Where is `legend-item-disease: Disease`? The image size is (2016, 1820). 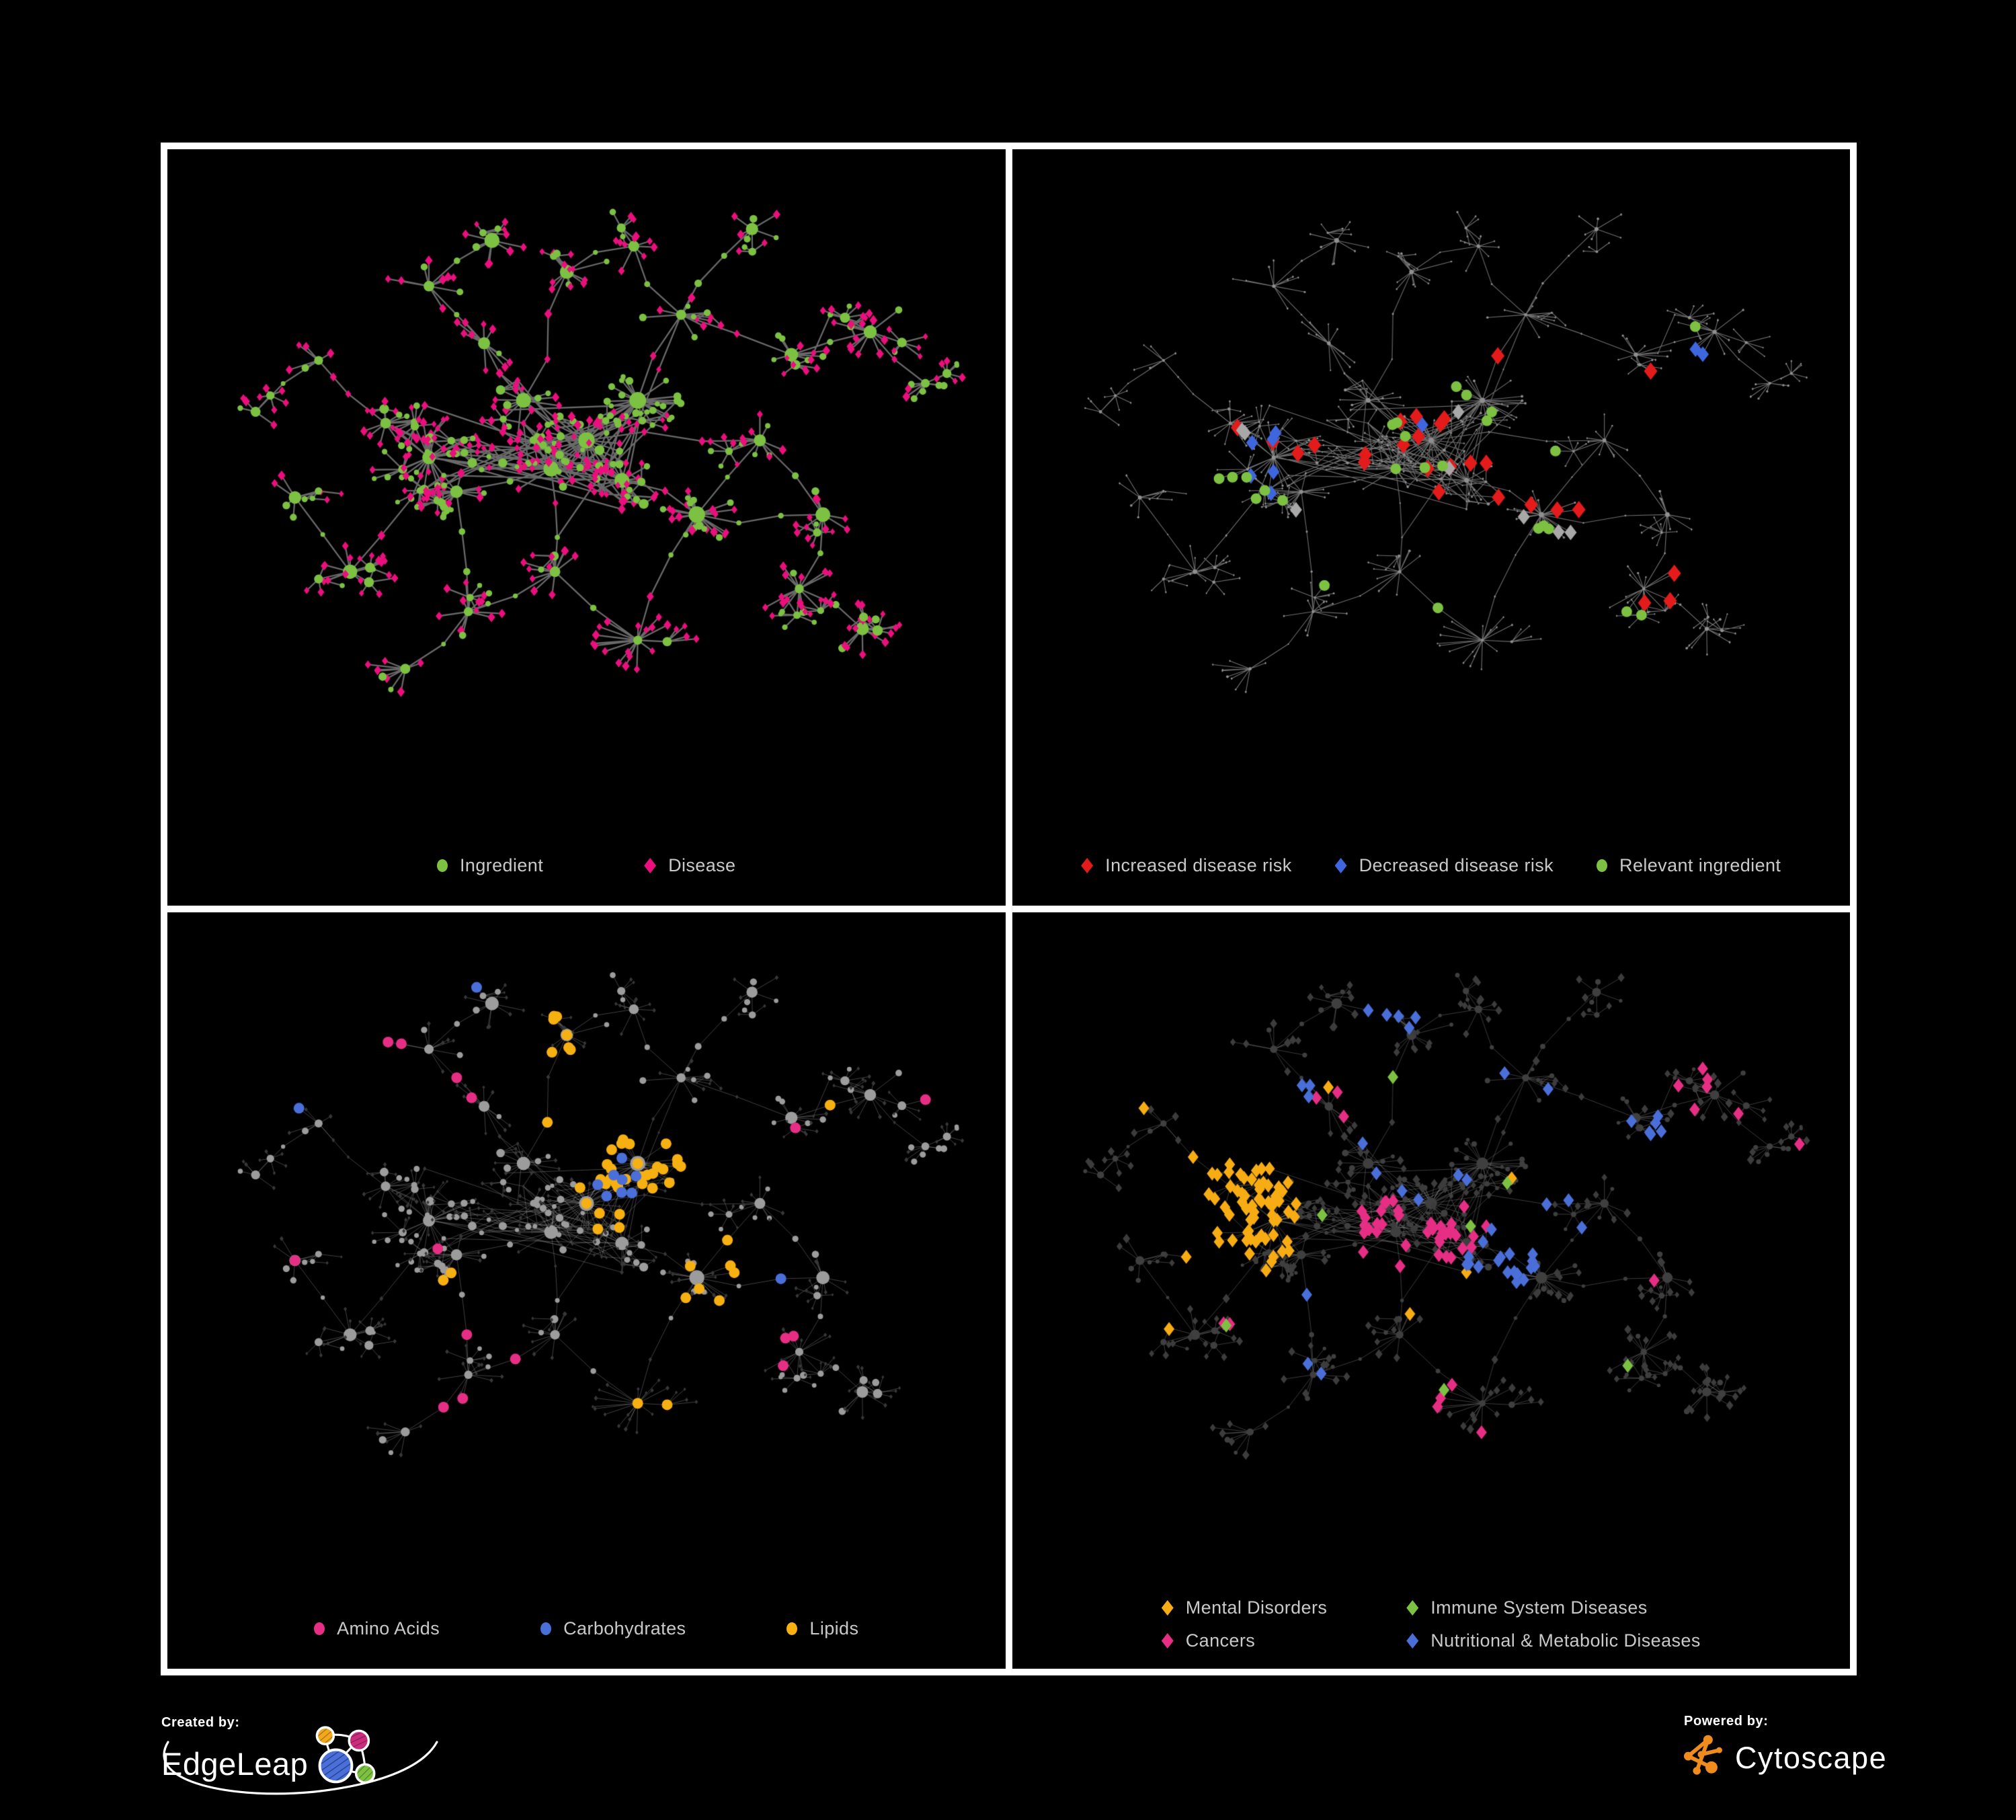
legend-item-disease: Disease is located at coordinates (689, 865).